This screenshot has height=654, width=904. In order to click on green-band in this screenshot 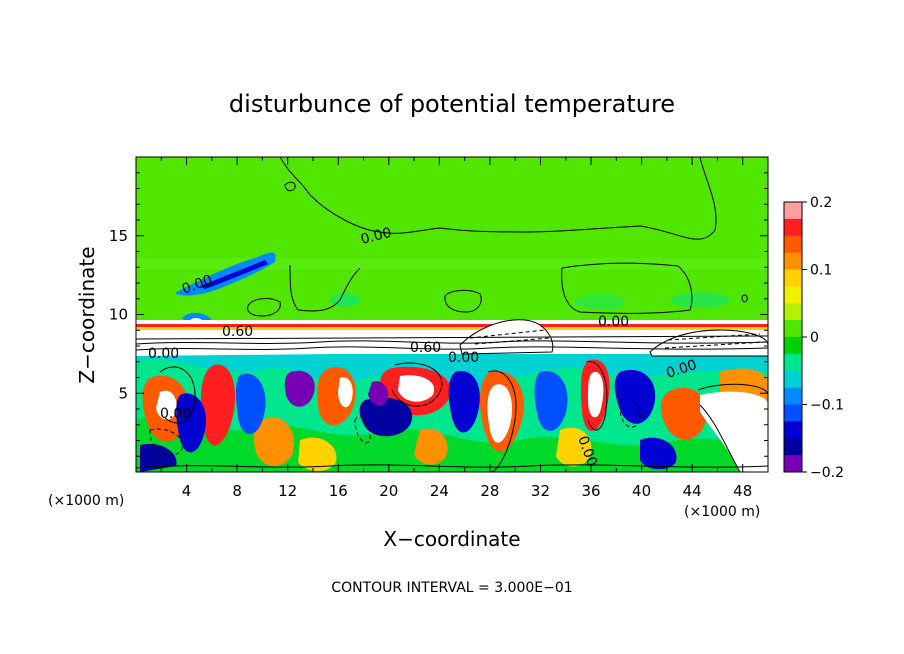, I will do `click(452, 444)`.